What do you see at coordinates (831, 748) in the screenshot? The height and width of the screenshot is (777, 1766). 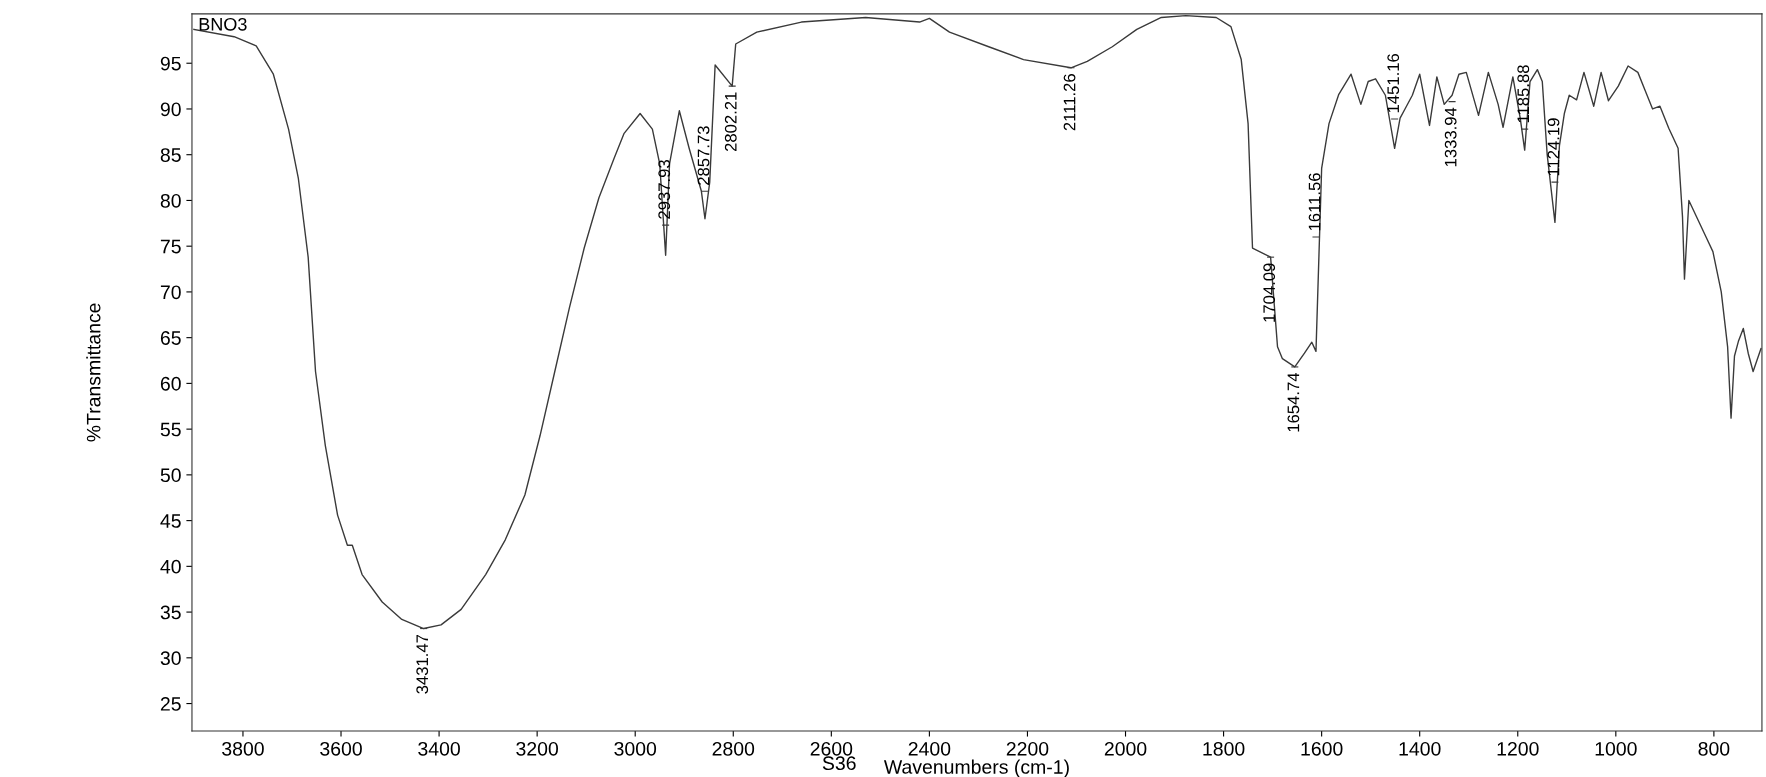 I see `x-tick-label: 2600` at bounding box center [831, 748].